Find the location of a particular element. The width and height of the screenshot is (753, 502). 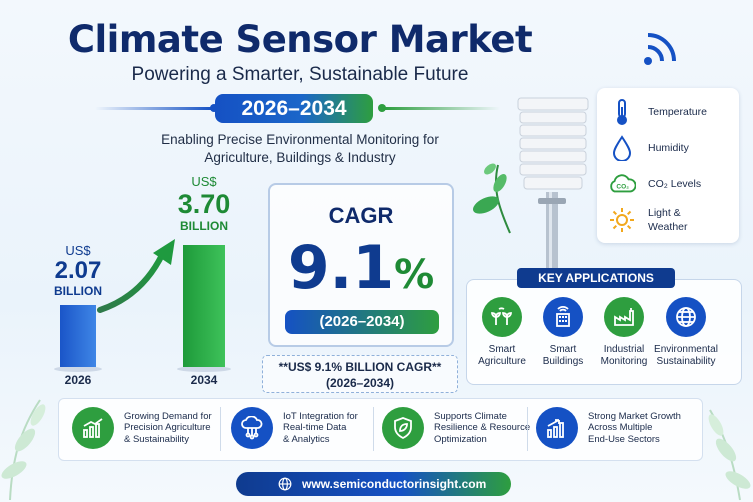

key-applications-title: KEY APPLICATIONS is located at coordinates (596, 278).